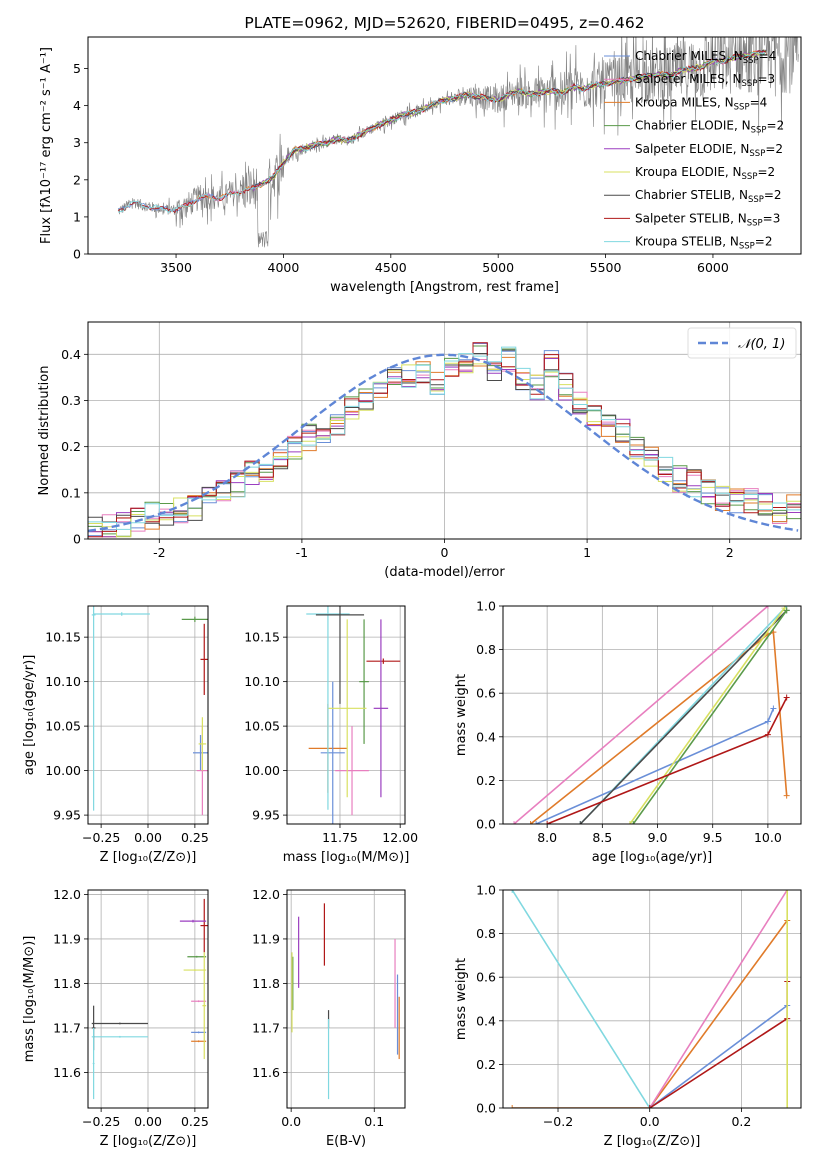 The width and height of the screenshot is (819, 1170). What do you see at coordinates (652, 857) in the screenshot?
I see `x-axis-label: age [log₁₀(age/yr)]` at bounding box center [652, 857].